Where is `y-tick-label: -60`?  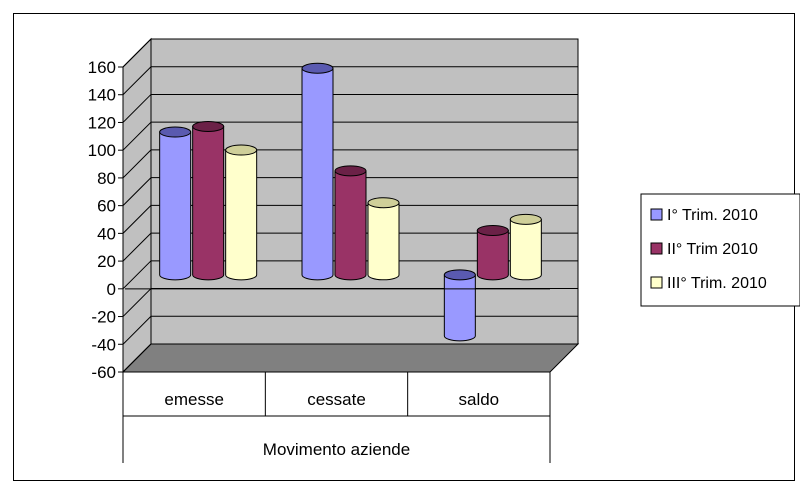 y-tick-label: -60 is located at coordinates (103, 372).